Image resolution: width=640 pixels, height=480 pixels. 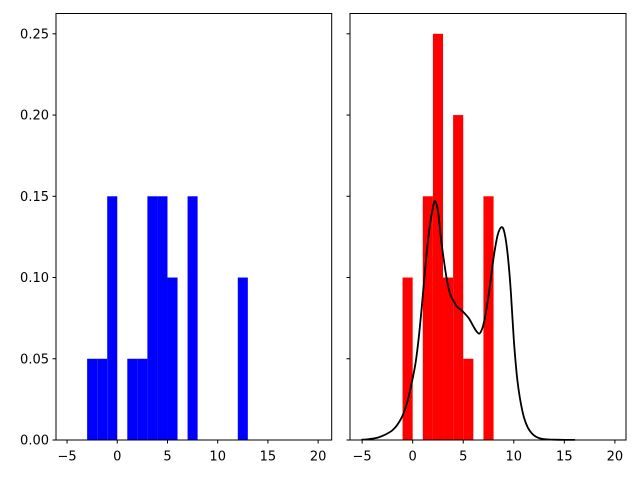 What do you see at coordinates (34, 278) in the screenshot?
I see `y-tick-label: 0.10` at bounding box center [34, 278].